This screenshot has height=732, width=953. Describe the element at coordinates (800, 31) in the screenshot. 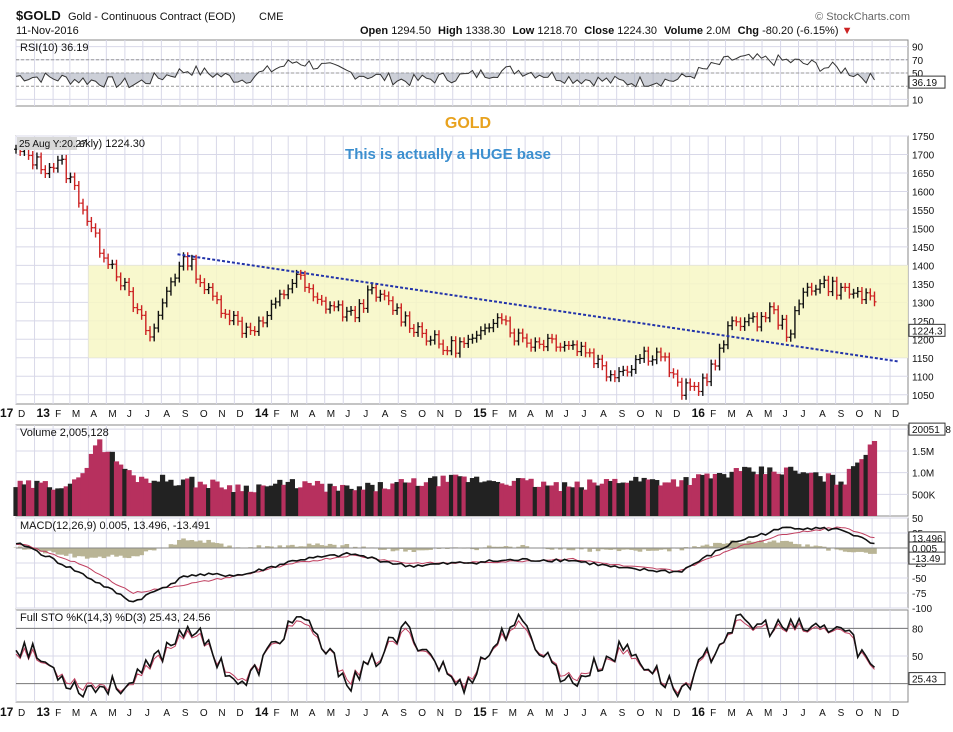

I see `chg-value: -80.20 (-6.15%)` at that location.